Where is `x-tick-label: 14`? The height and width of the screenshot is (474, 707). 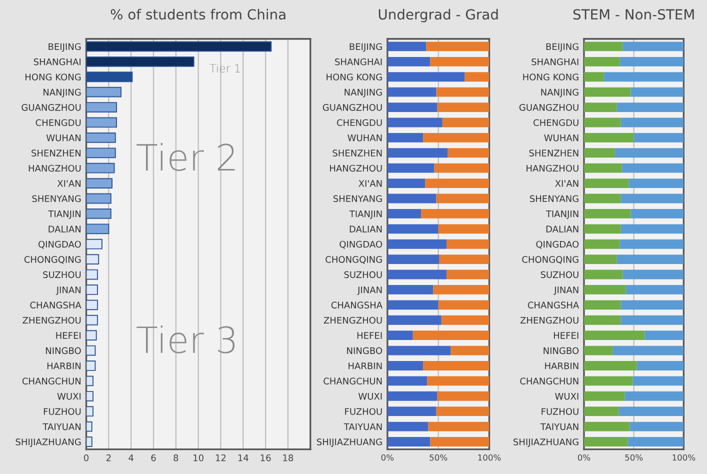
x-tick-label: 14 is located at coordinates (243, 458).